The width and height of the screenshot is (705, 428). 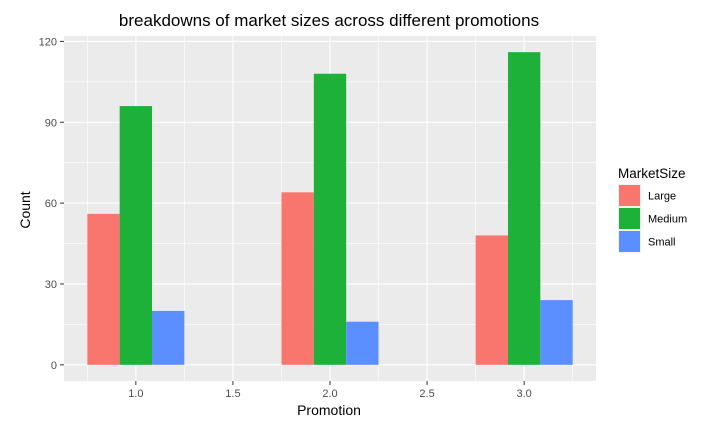 I want to click on y-tick-label: 60, so click(x=51, y=204).